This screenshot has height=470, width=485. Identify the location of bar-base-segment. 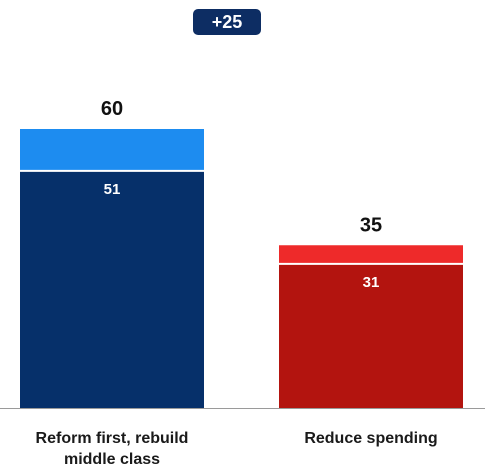
(371, 335).